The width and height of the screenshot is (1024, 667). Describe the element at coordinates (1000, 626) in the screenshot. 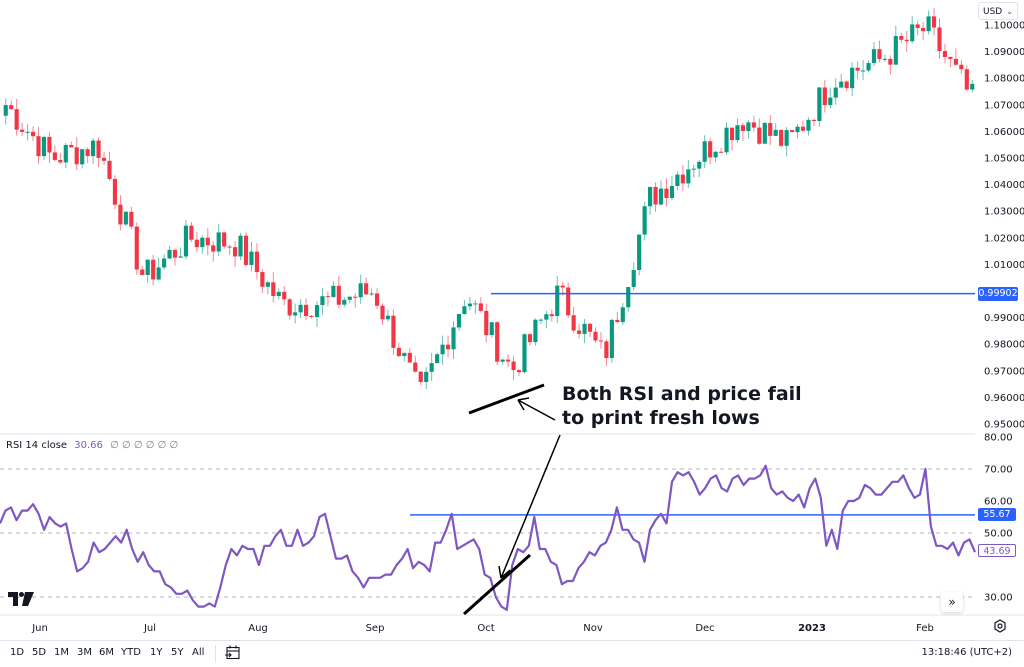

I see `chart-settings-icon` at that location.